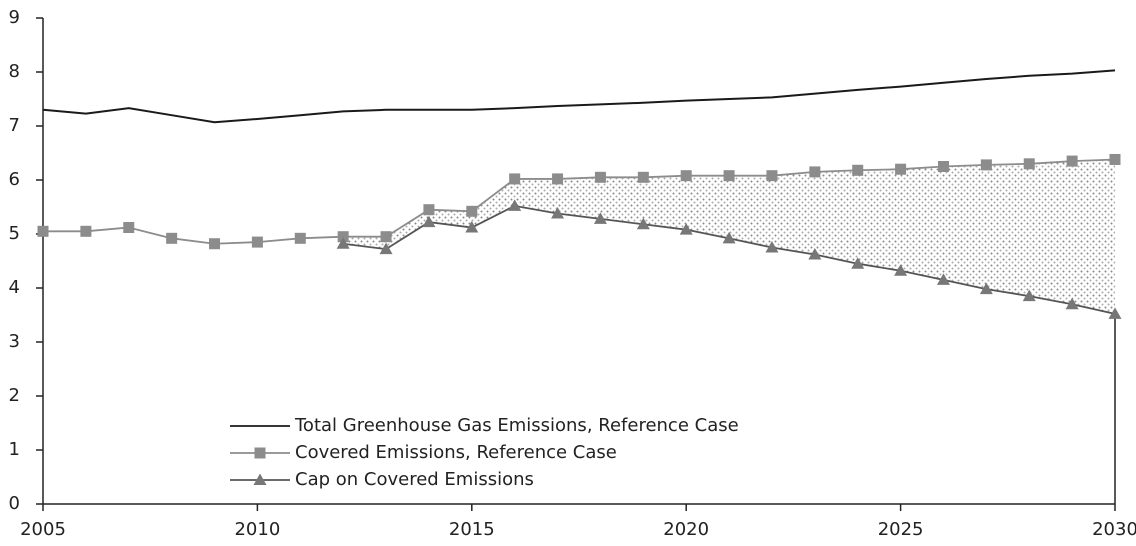  What do you see at coordinates (14, 233) in the screenshot?
I see `y-tick-label: 5` at bounding box center [14, 233].